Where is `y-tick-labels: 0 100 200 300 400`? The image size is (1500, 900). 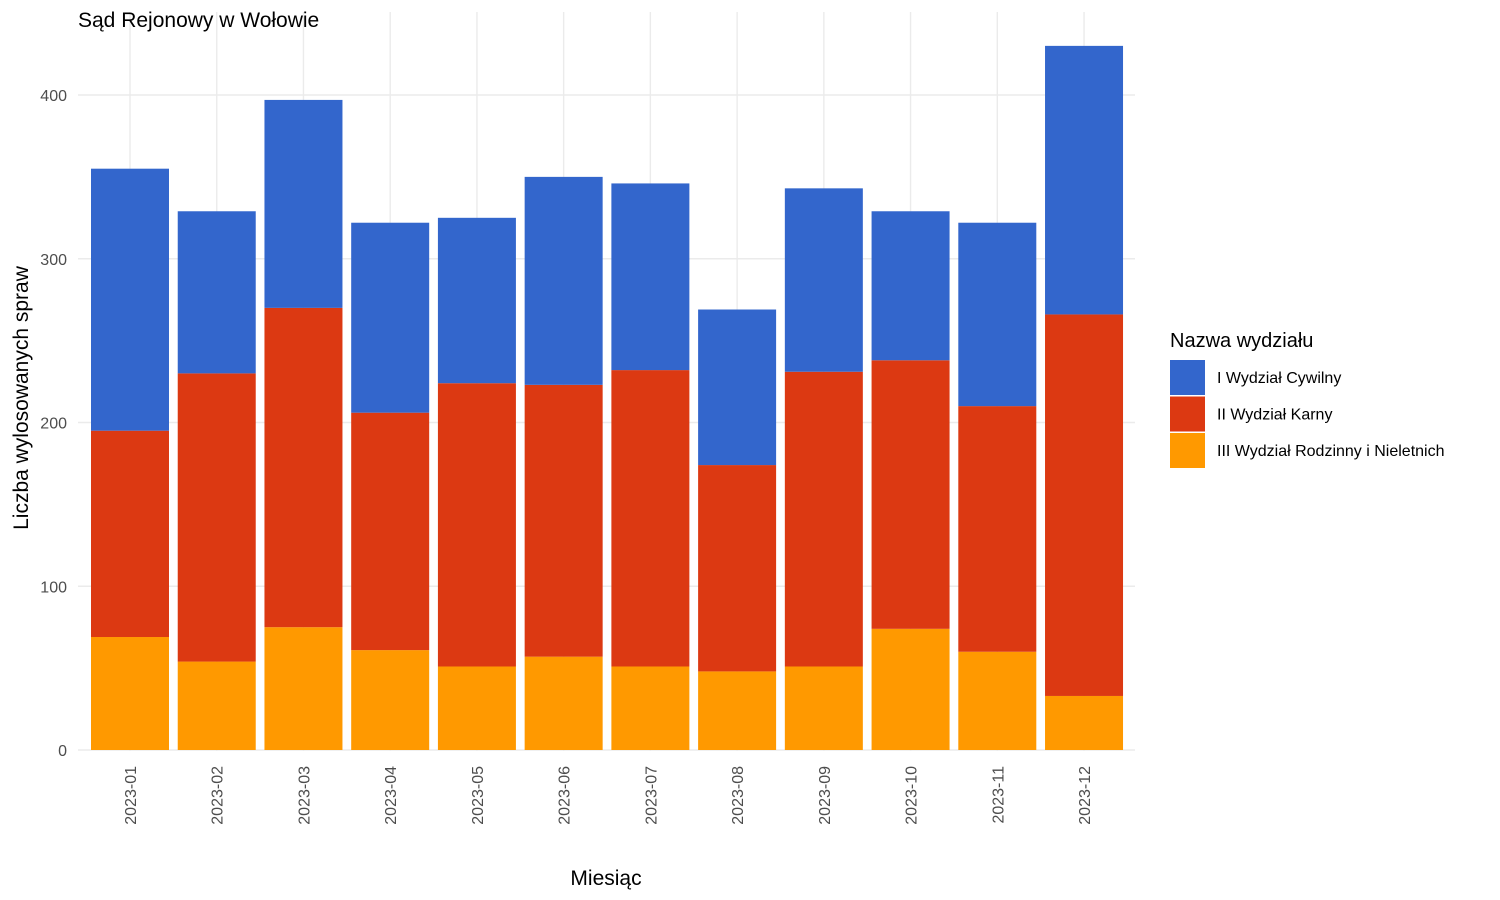 y-tick-labels: 0 100 200 300 400 is located at coordinates (53, 424).